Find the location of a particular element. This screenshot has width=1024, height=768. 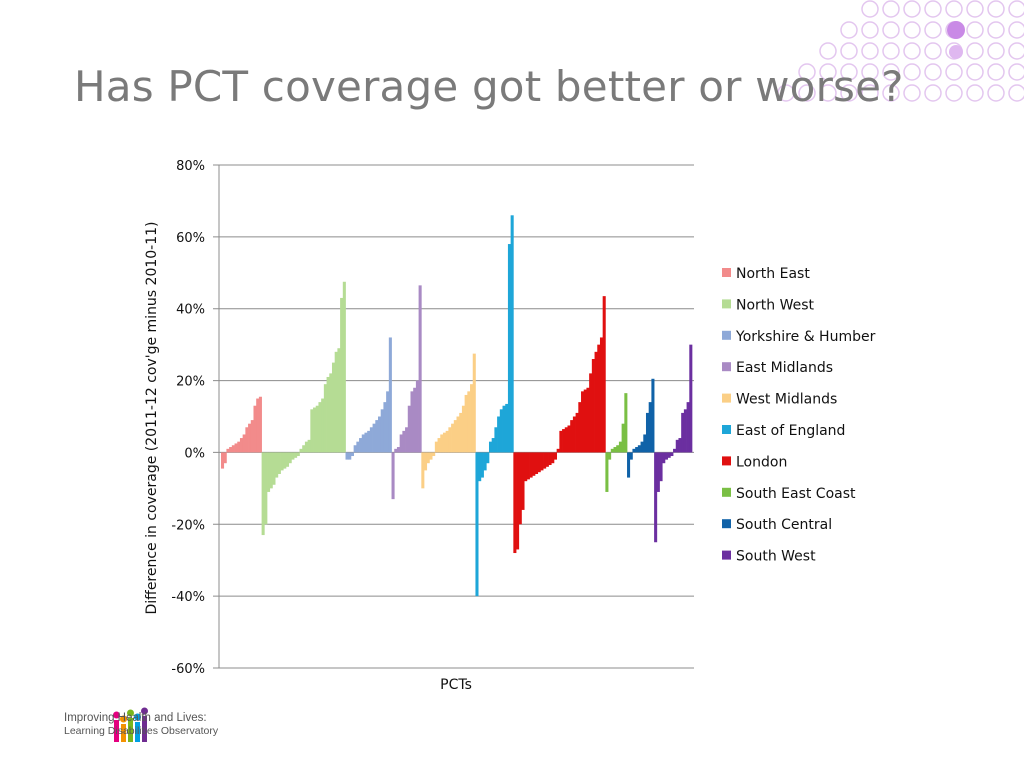

y-tick-label: 0% is located at coordinates (194, 453).